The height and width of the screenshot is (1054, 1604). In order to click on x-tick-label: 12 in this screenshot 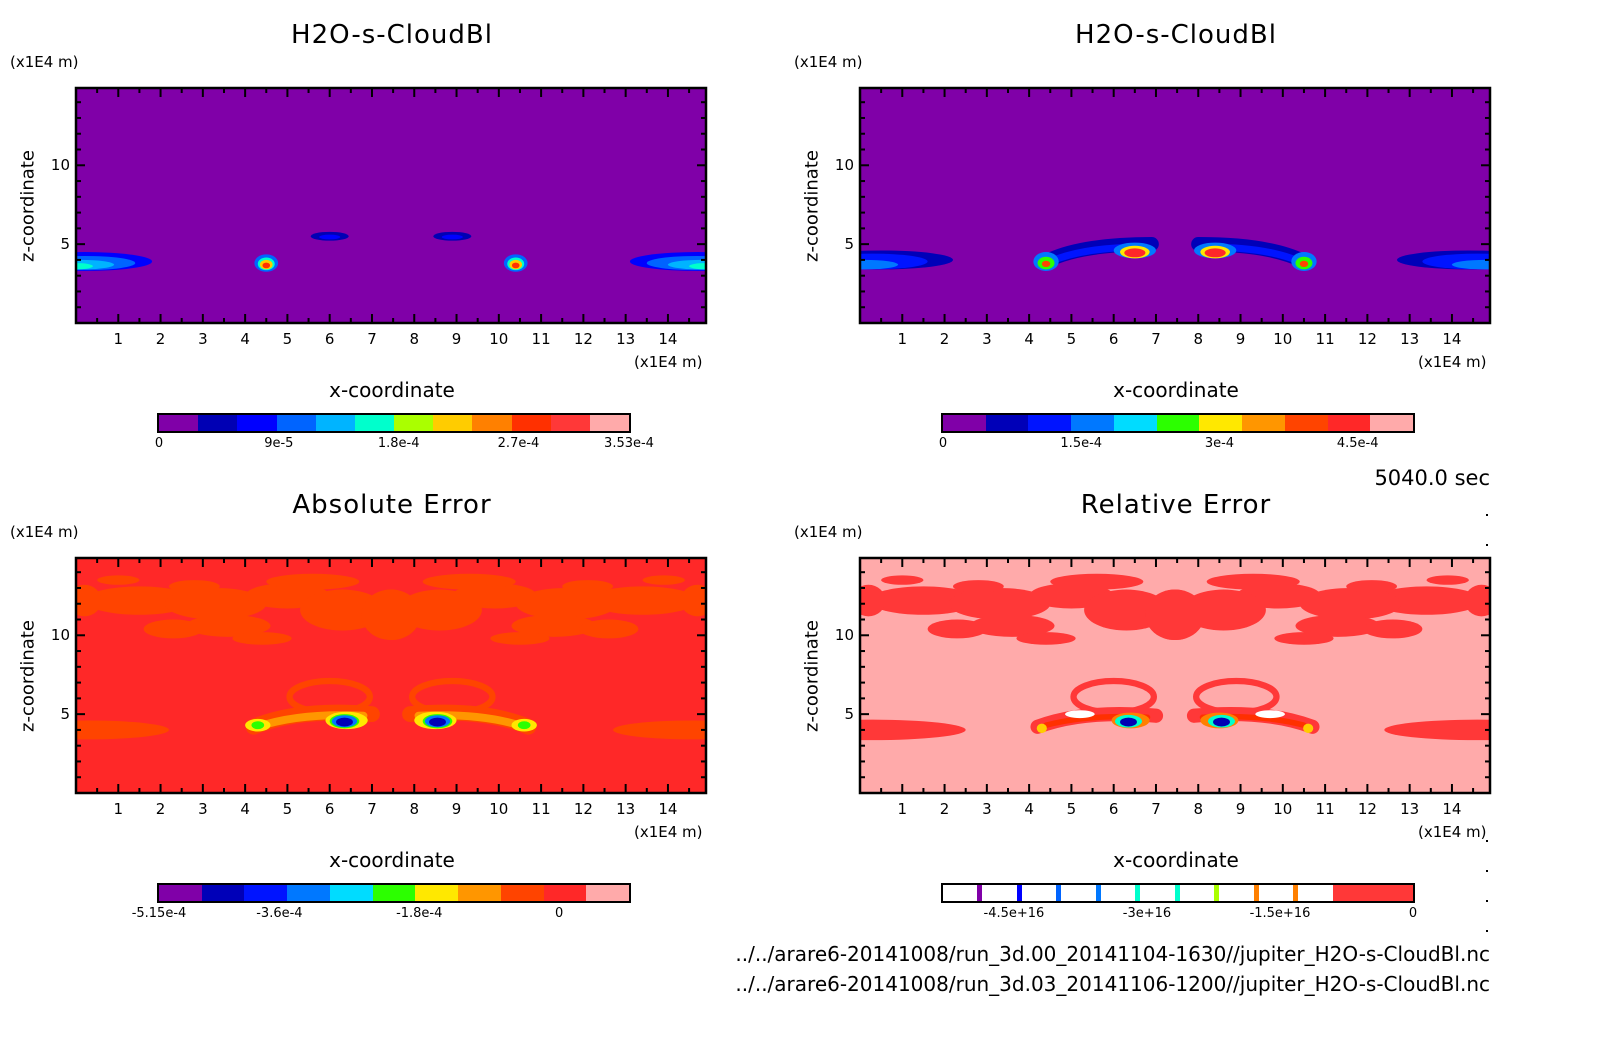, I will do `click(583, 339)`.